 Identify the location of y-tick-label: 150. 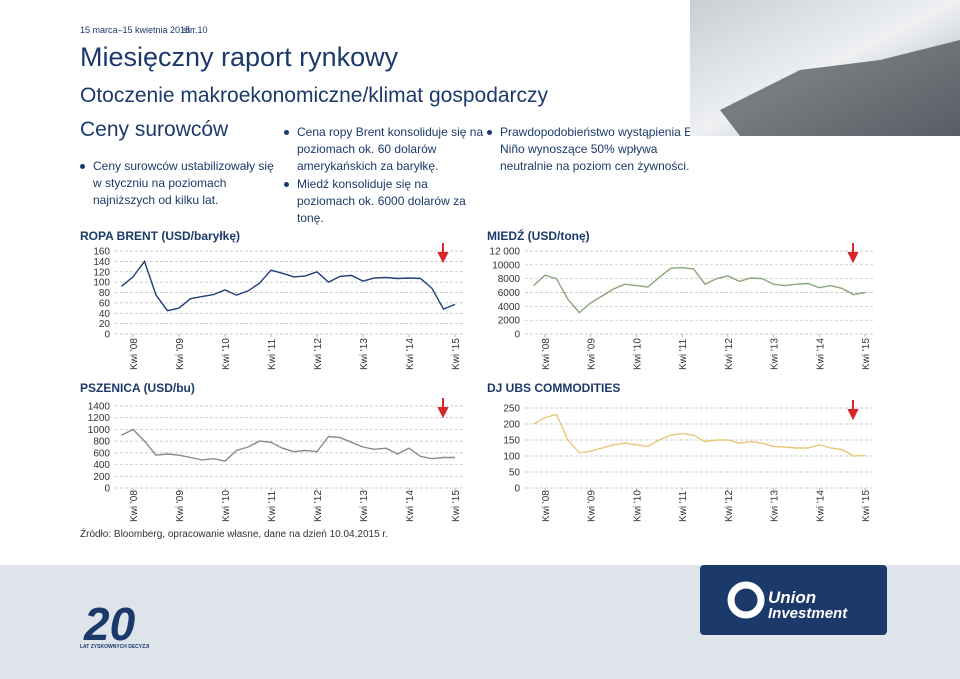
(511, 441).